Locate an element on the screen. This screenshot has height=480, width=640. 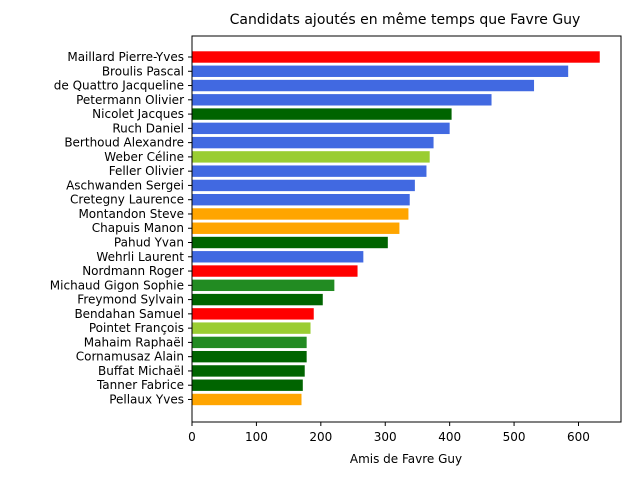
category-label: Petermann Olivier is located at coordinates (130, 100).